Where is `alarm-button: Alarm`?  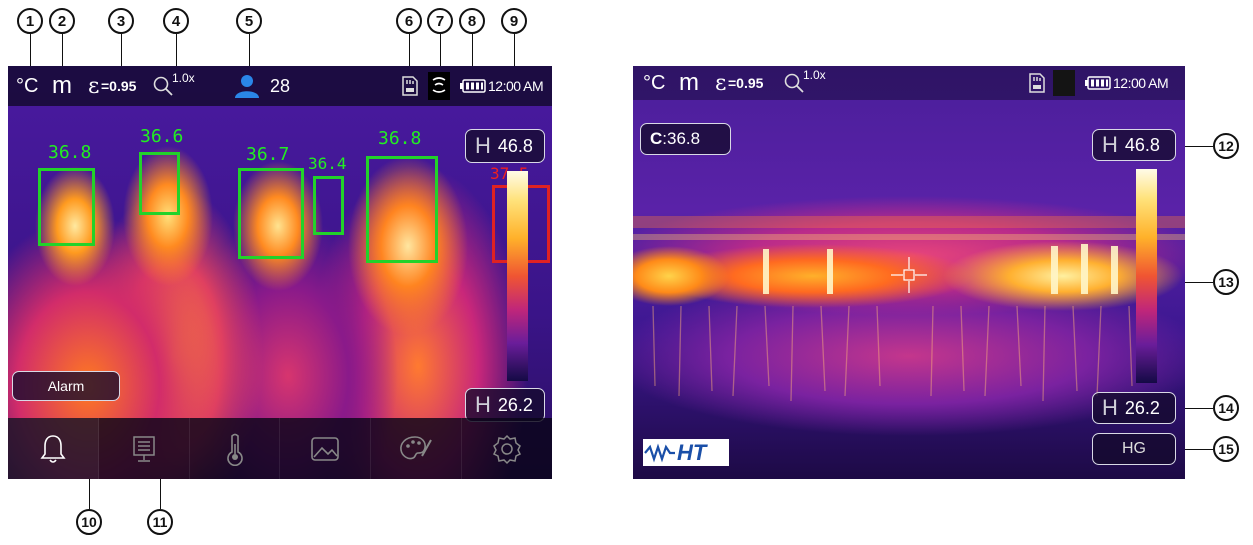 alarm-button: Alarm is located at coordinates (66, 386).